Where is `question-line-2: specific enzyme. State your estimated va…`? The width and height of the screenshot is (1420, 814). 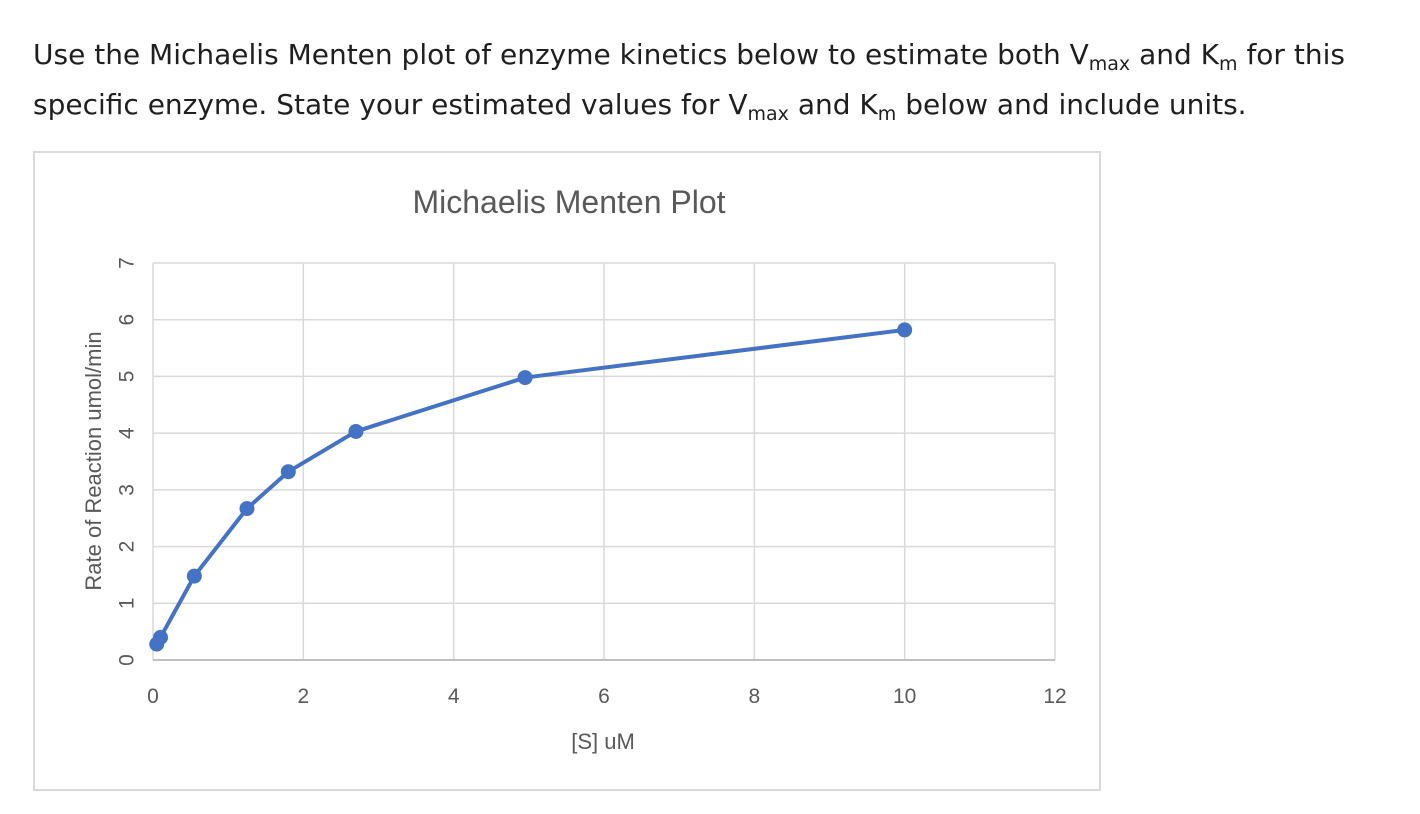
question-line-2: specific enzyme. State your estimated va… is located at coordinates (718, 105).